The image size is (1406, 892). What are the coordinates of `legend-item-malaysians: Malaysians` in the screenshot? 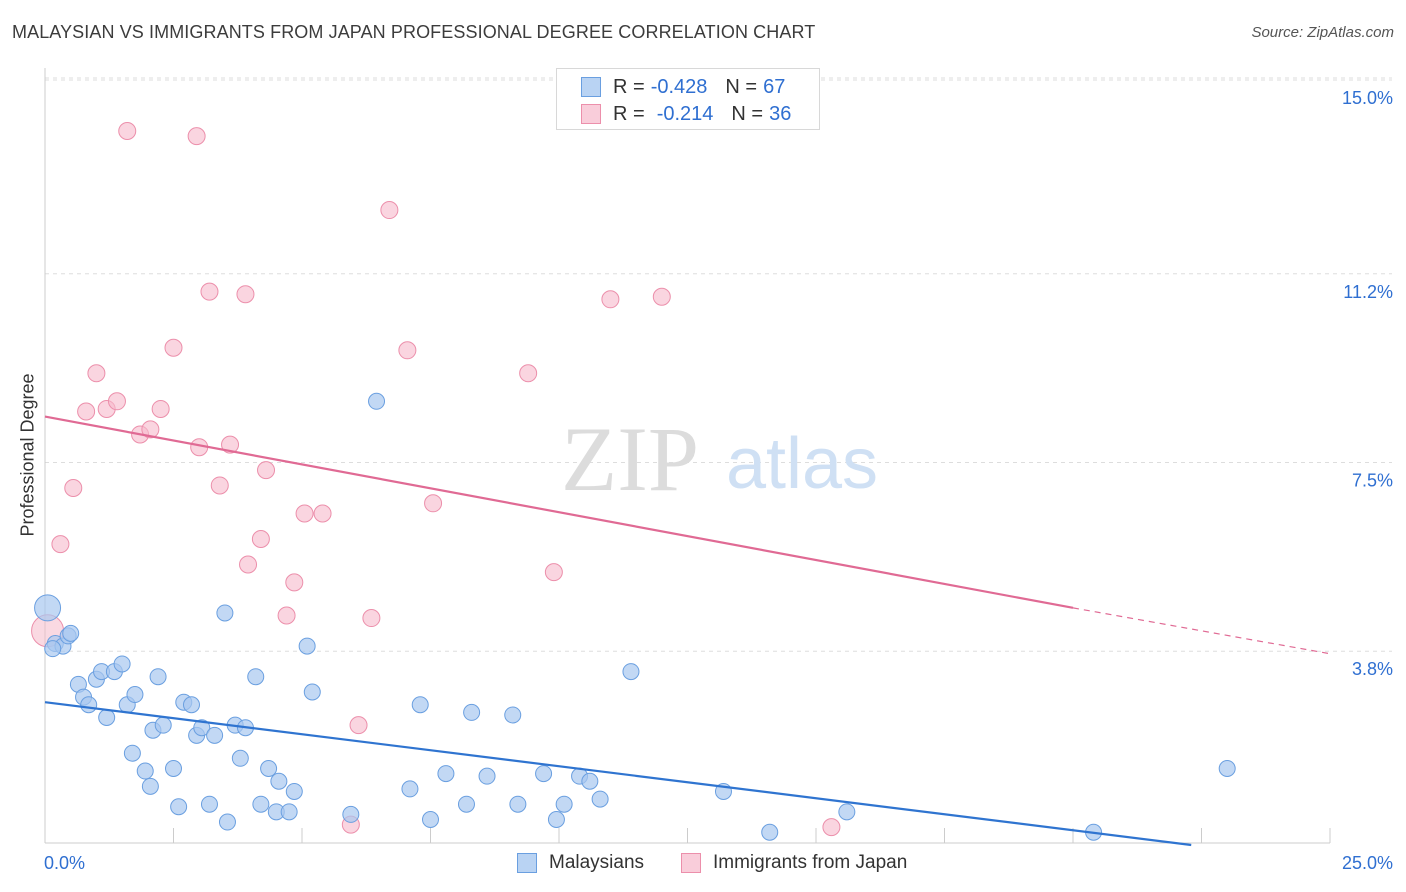 It's located at (580, 863).